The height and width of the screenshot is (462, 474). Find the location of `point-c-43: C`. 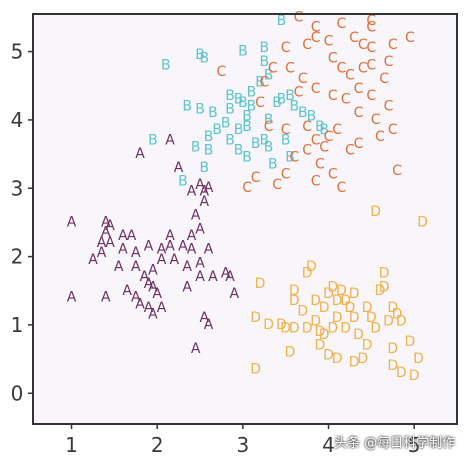

point-c-43: C is located at coordinates (247, 188).